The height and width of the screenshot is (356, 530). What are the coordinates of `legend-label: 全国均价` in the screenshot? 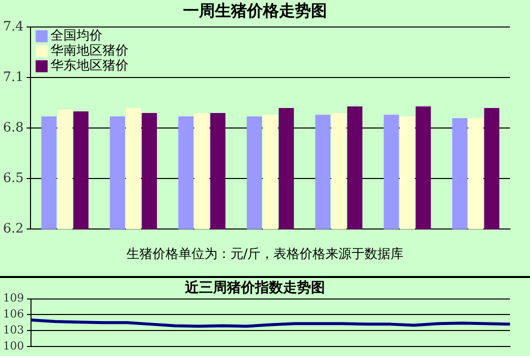 It's located at (76, 36).